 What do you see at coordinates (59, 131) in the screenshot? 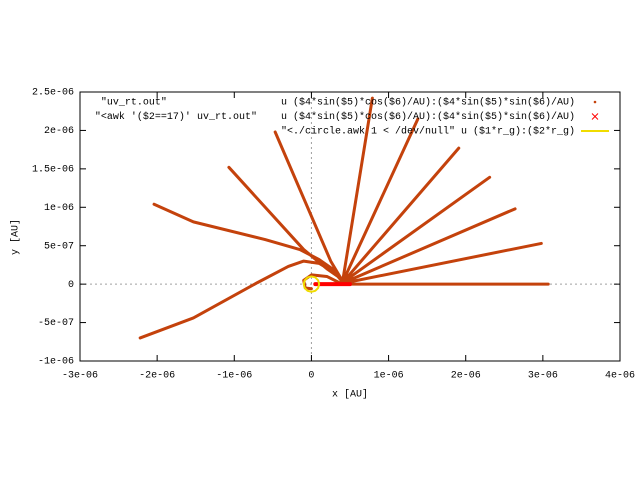
I see `y-tick-label: 2e-06` at bounding box center [59, 131].